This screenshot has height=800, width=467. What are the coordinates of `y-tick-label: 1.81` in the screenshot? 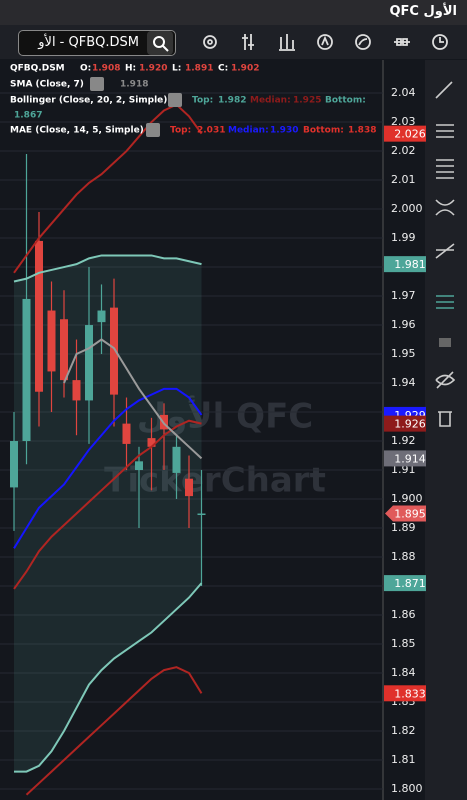 It's located at (403, 759).